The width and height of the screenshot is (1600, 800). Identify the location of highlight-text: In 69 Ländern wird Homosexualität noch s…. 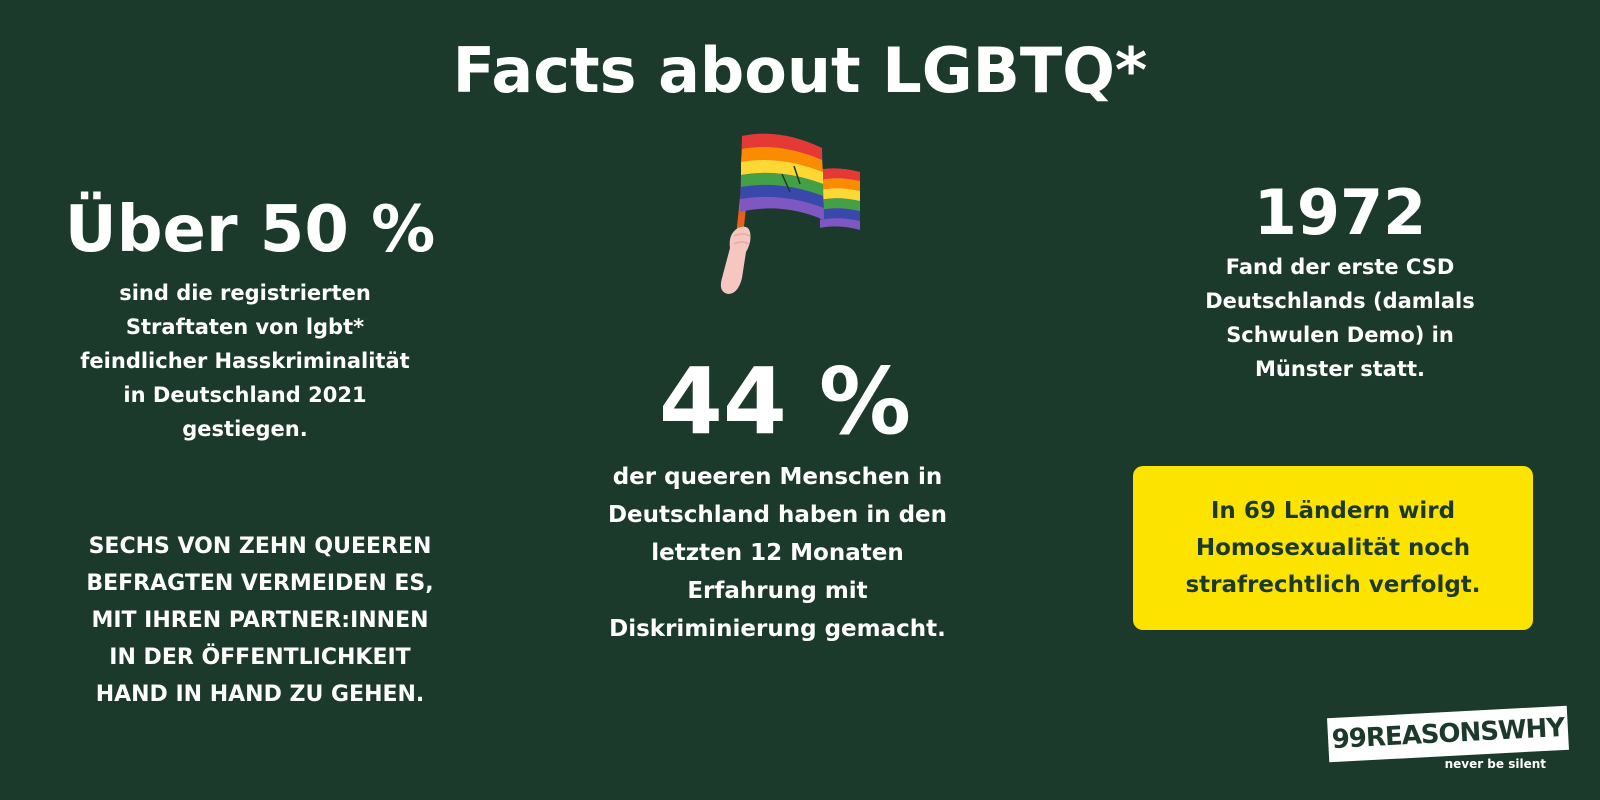
(1332, 548).